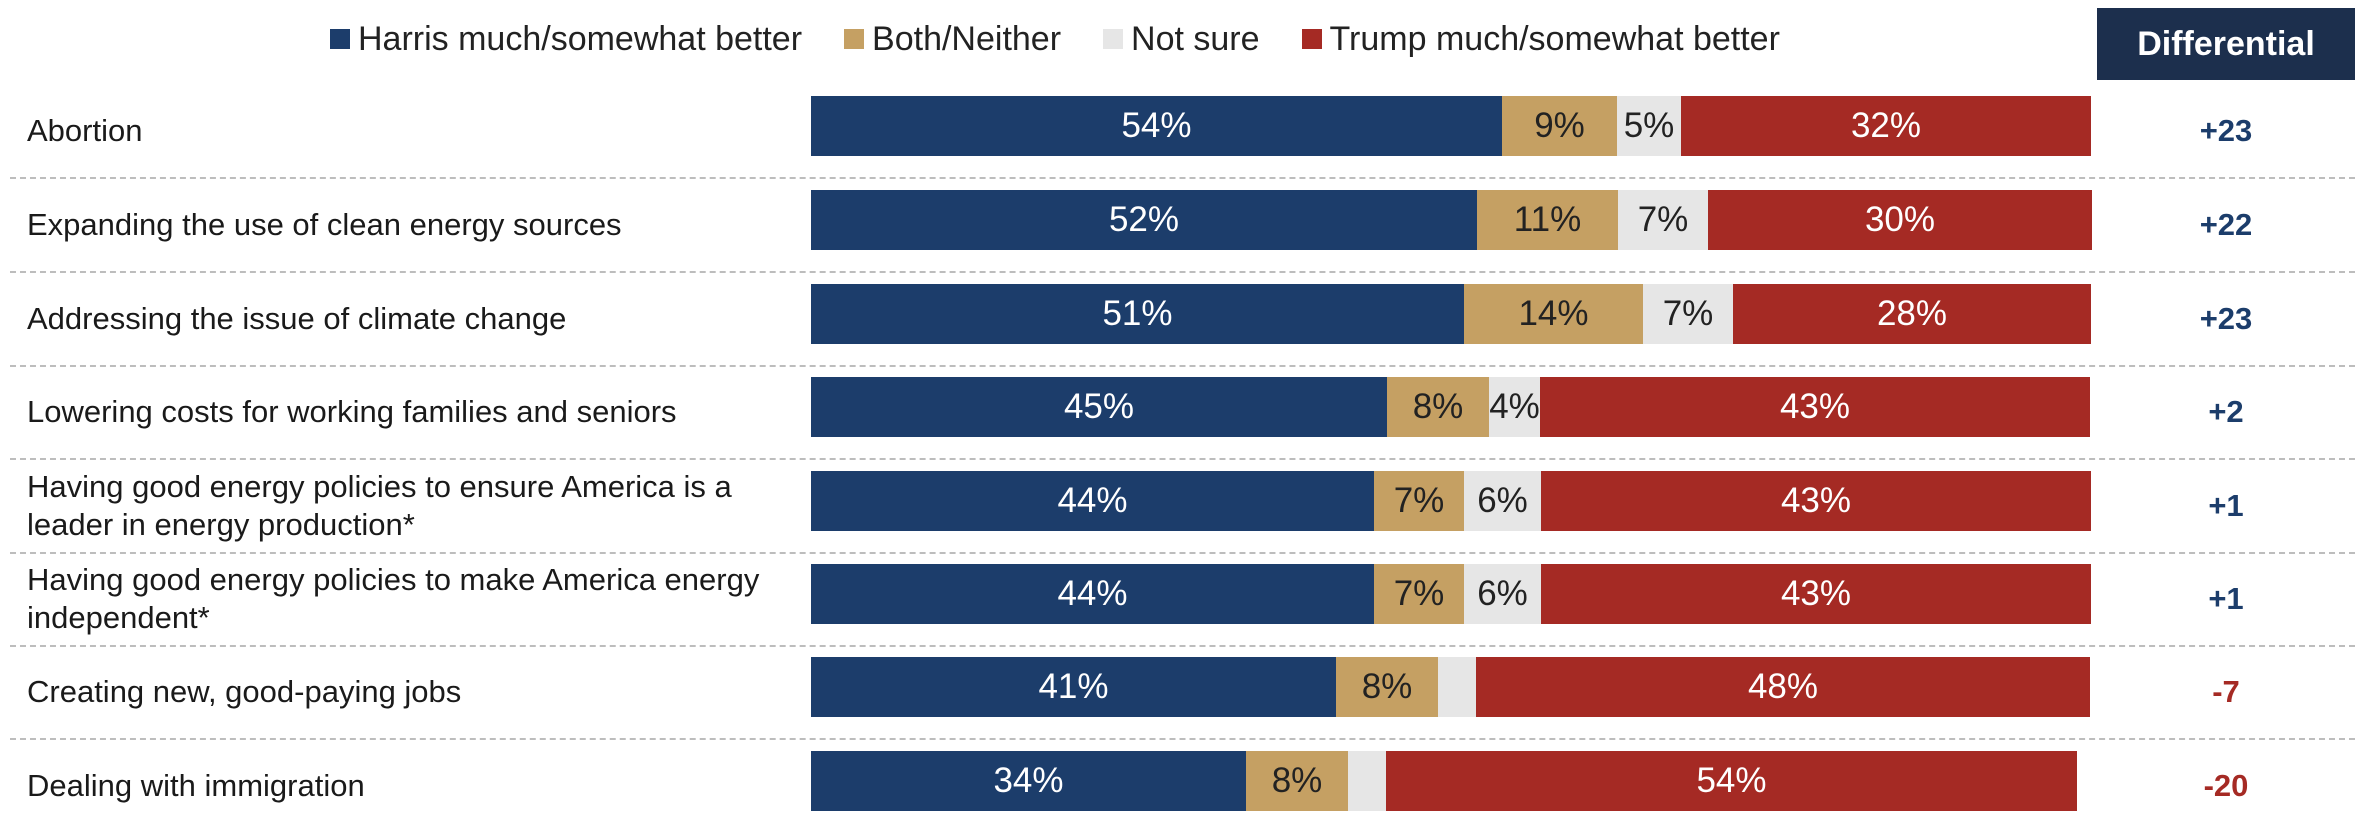 The width and height of the screenshot is (2358, 833). I want to click on category-label: Addressing the issue of climate change, so click(297, 318).